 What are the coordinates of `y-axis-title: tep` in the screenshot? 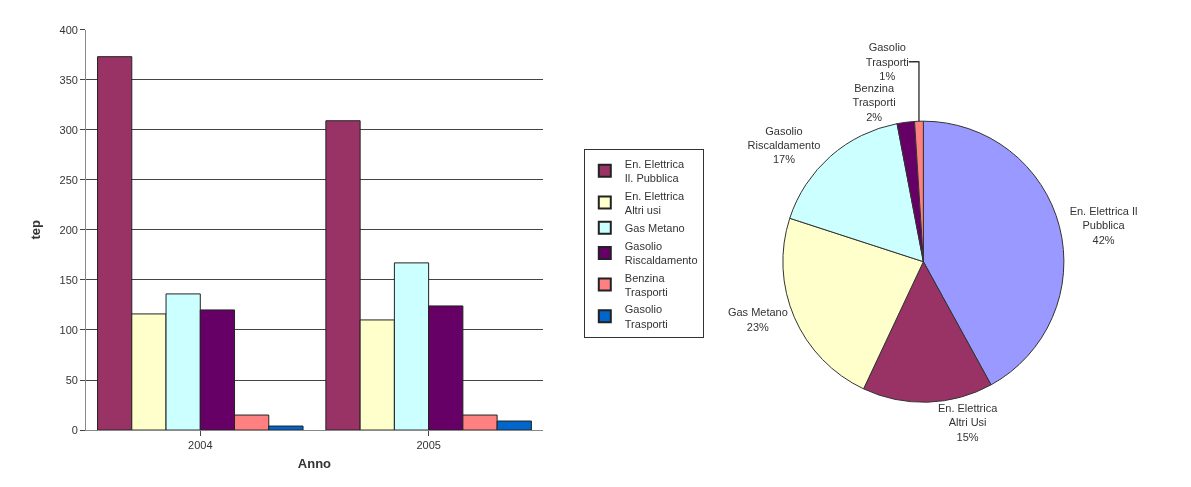 It's located at (36, 230).